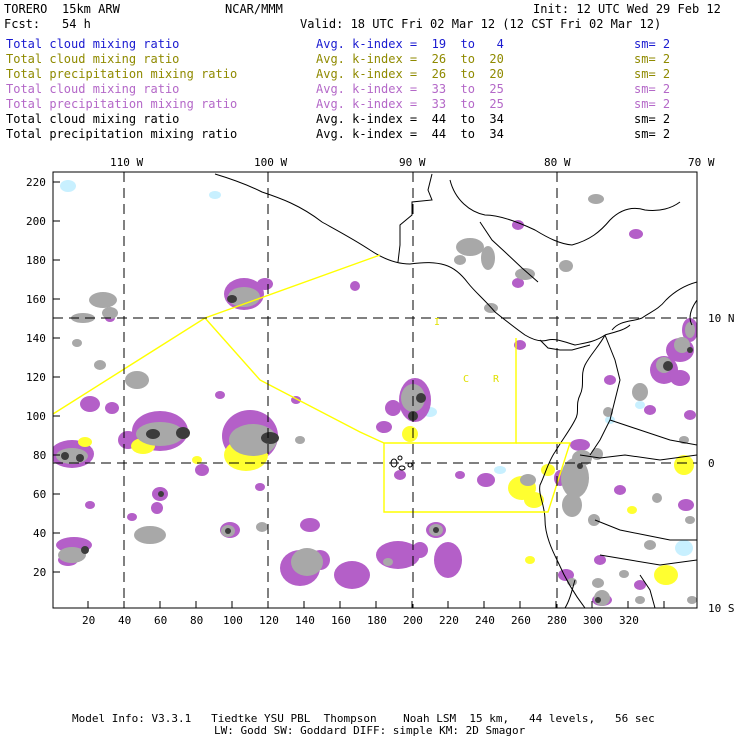 The width and height of the screenshot is (740, 740). Describe the element at coordinates (126, 162) in the screenshot. I see `lon-label: 110 W` at that location.